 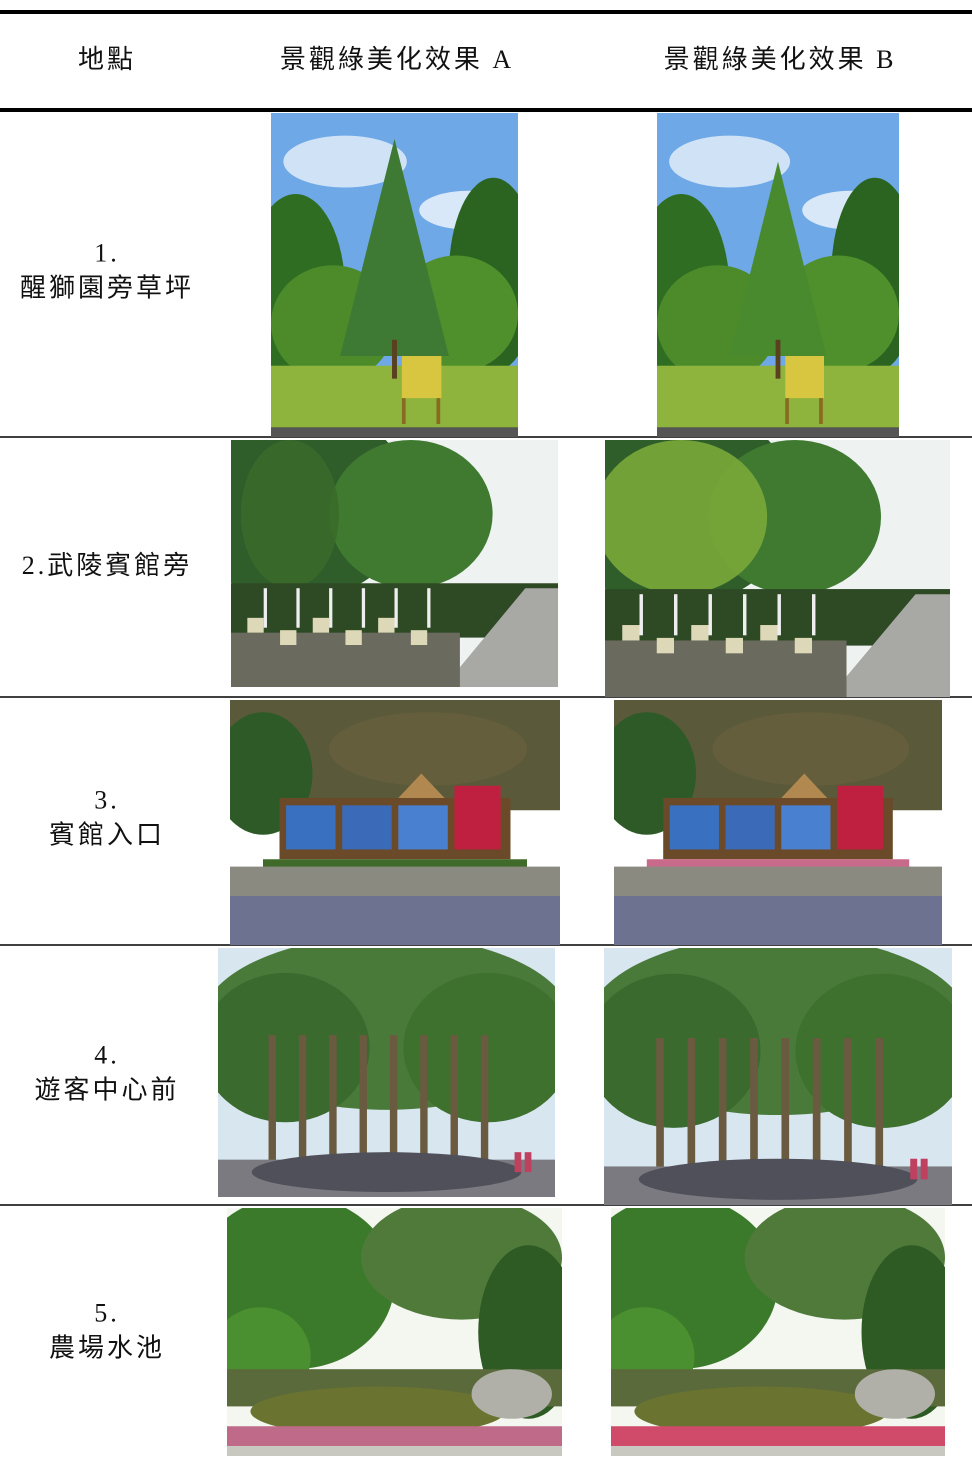 What do you see at coordinates (107, 799) in the screenshot?
I see `row-label: 3.` at bounding box center [107, 799].